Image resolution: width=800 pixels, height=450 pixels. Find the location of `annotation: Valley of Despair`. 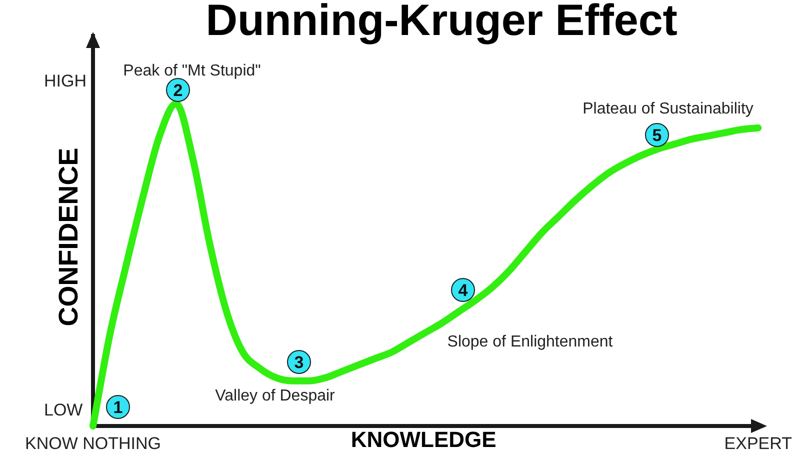

annotation: Valley of Despair is located at coordinates (275, 395).